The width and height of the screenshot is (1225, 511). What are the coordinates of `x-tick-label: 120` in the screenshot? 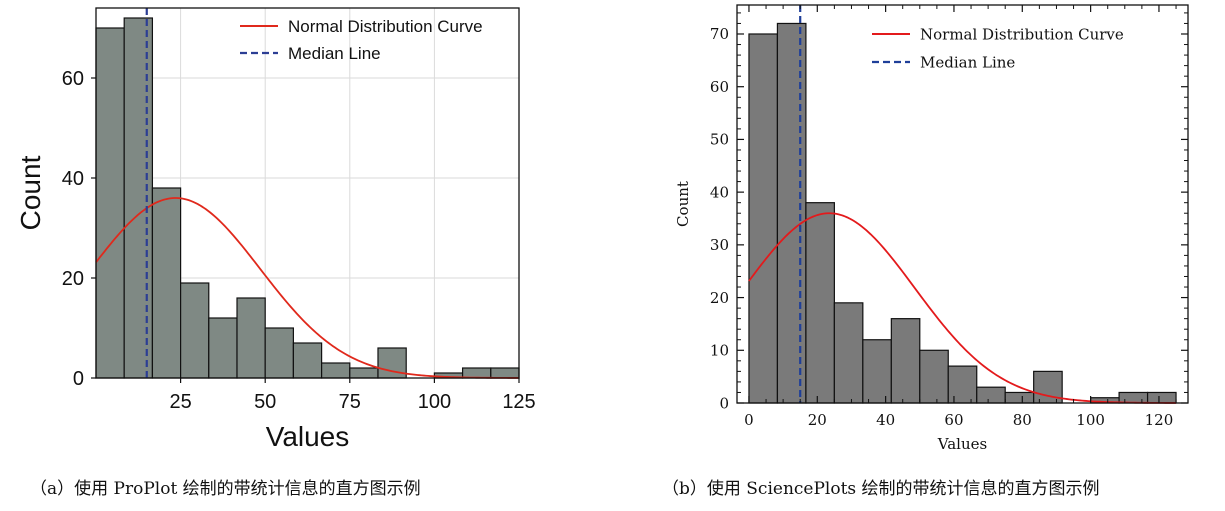 It's located at (1159, 420).